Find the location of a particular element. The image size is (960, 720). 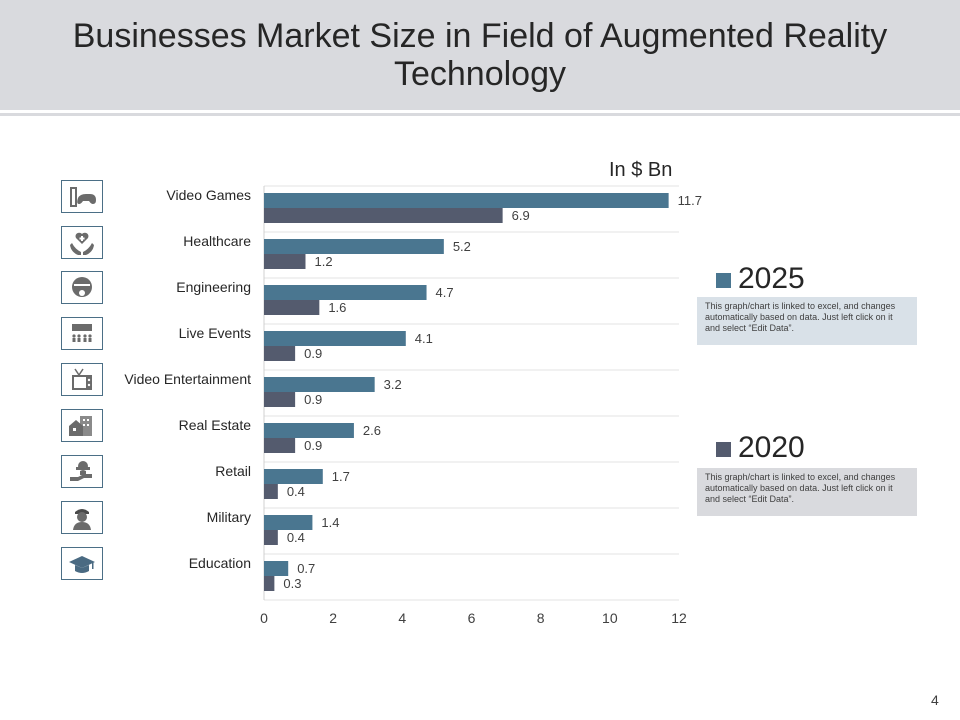

data-label-2025: 5.2 is located at coordinates (462, 246).